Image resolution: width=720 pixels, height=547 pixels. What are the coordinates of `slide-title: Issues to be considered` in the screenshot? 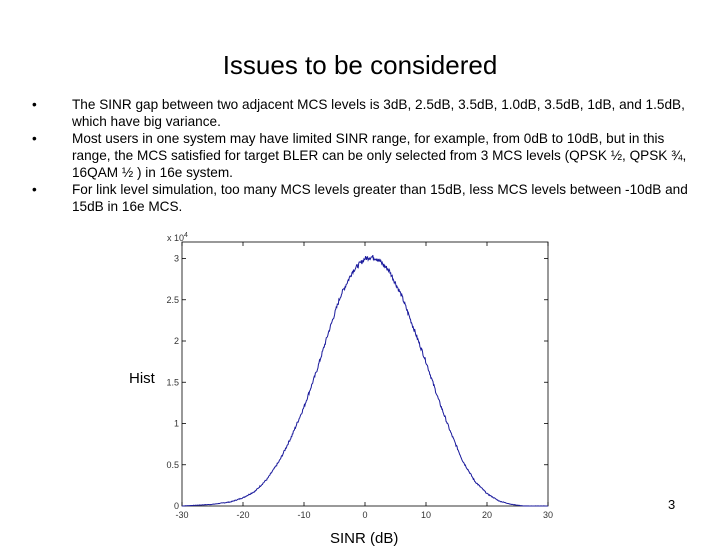 It's located at (360, 65).